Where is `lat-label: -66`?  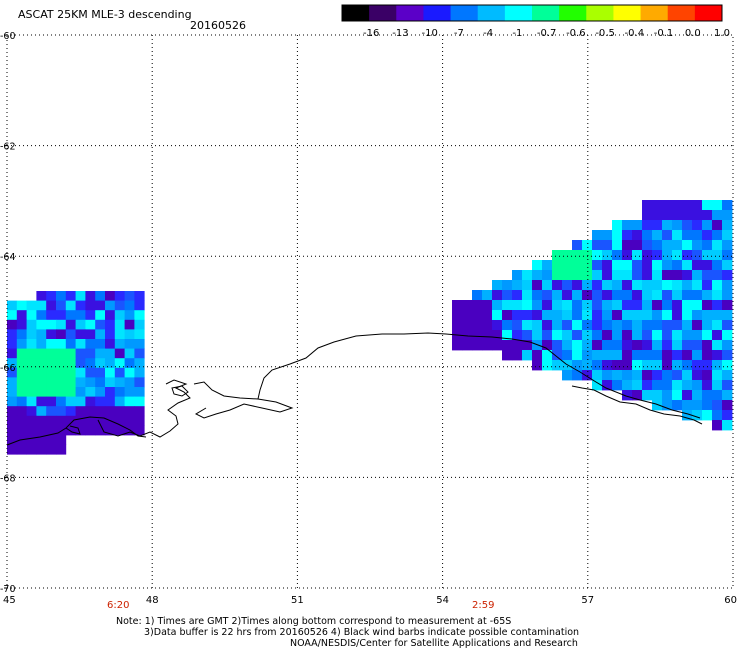 lat-label: -66 is located at coordinates (8, 368).